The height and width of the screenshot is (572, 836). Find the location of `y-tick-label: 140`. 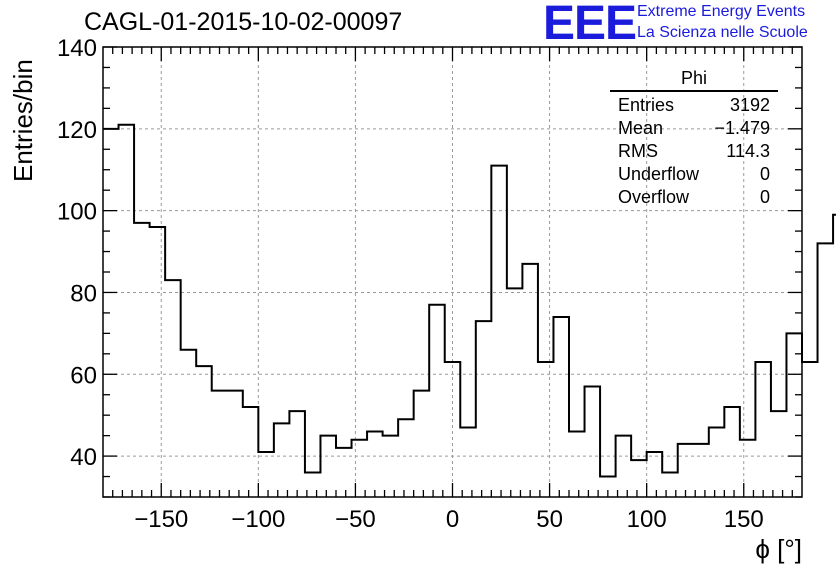

y-tick-label: 140 is located at coordinates (77, 48).